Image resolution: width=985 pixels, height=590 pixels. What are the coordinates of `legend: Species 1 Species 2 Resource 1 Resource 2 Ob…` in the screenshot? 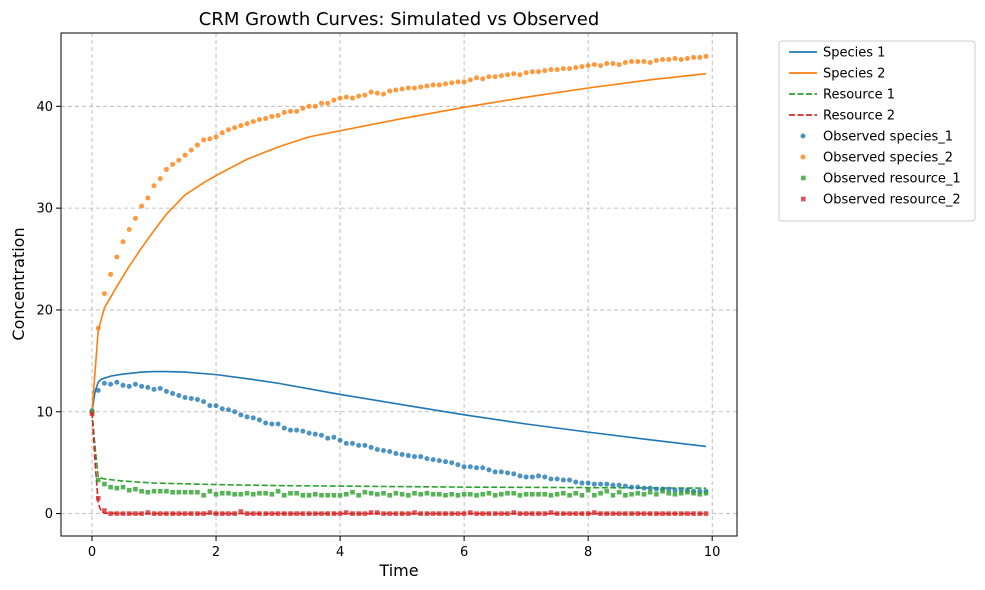 It's located at (877, 131).